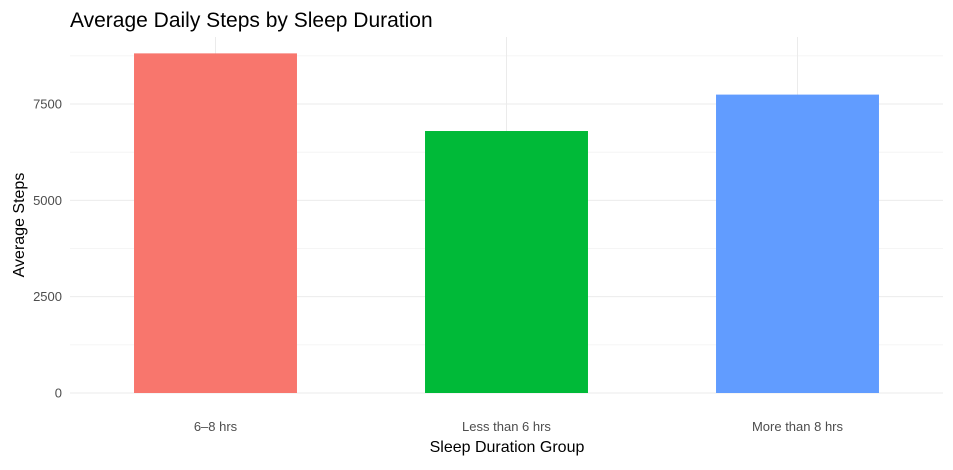  What do you see at coordinates (47, 249) in the screenshot?
I see `y-axis-ticks: 0 2500 5000 7500` at bounding box center [47, 249].